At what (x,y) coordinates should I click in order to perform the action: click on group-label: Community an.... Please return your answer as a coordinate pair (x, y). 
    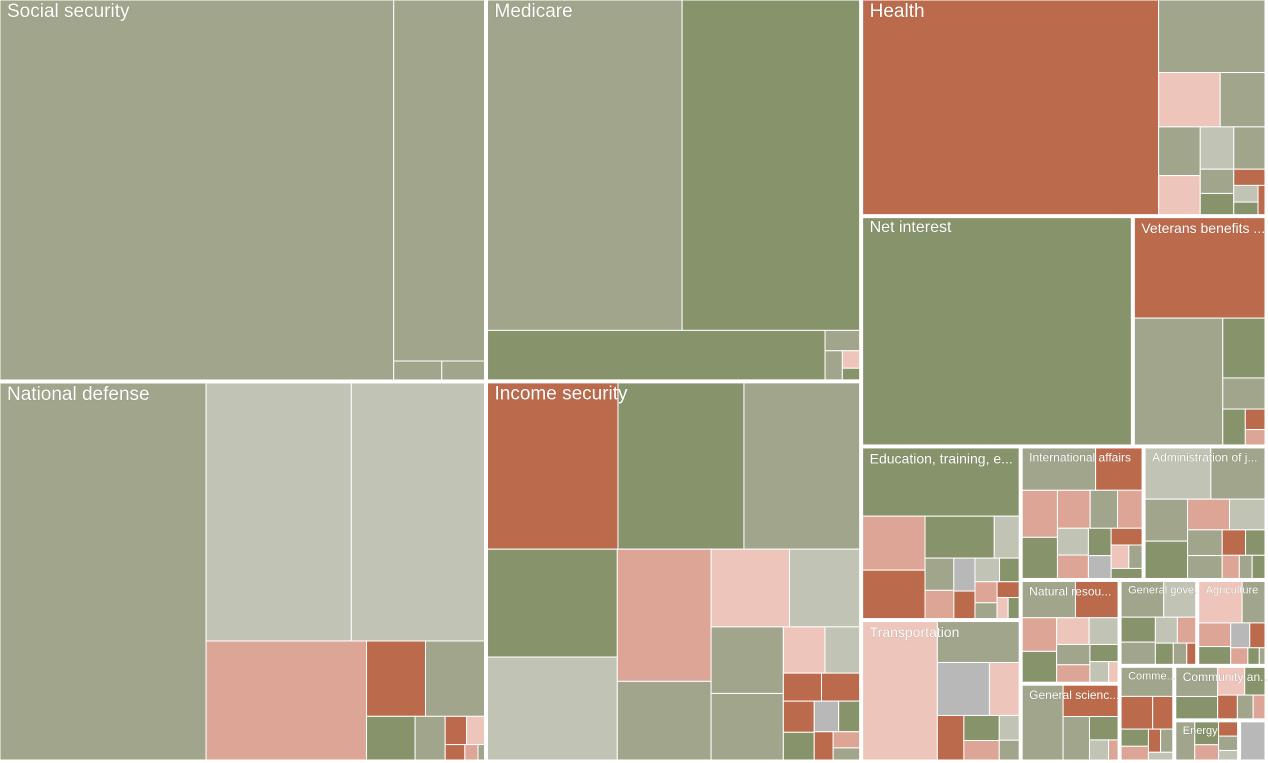
    Looking at the image, I should click on (1225, 677).